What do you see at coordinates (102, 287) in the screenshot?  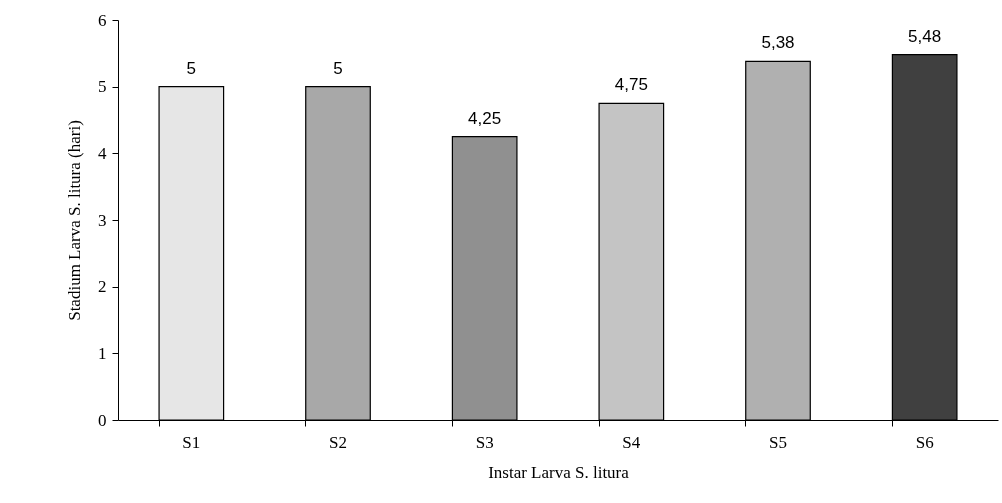 I see `y-tick-label: 2` at bounding box center [102, 287].